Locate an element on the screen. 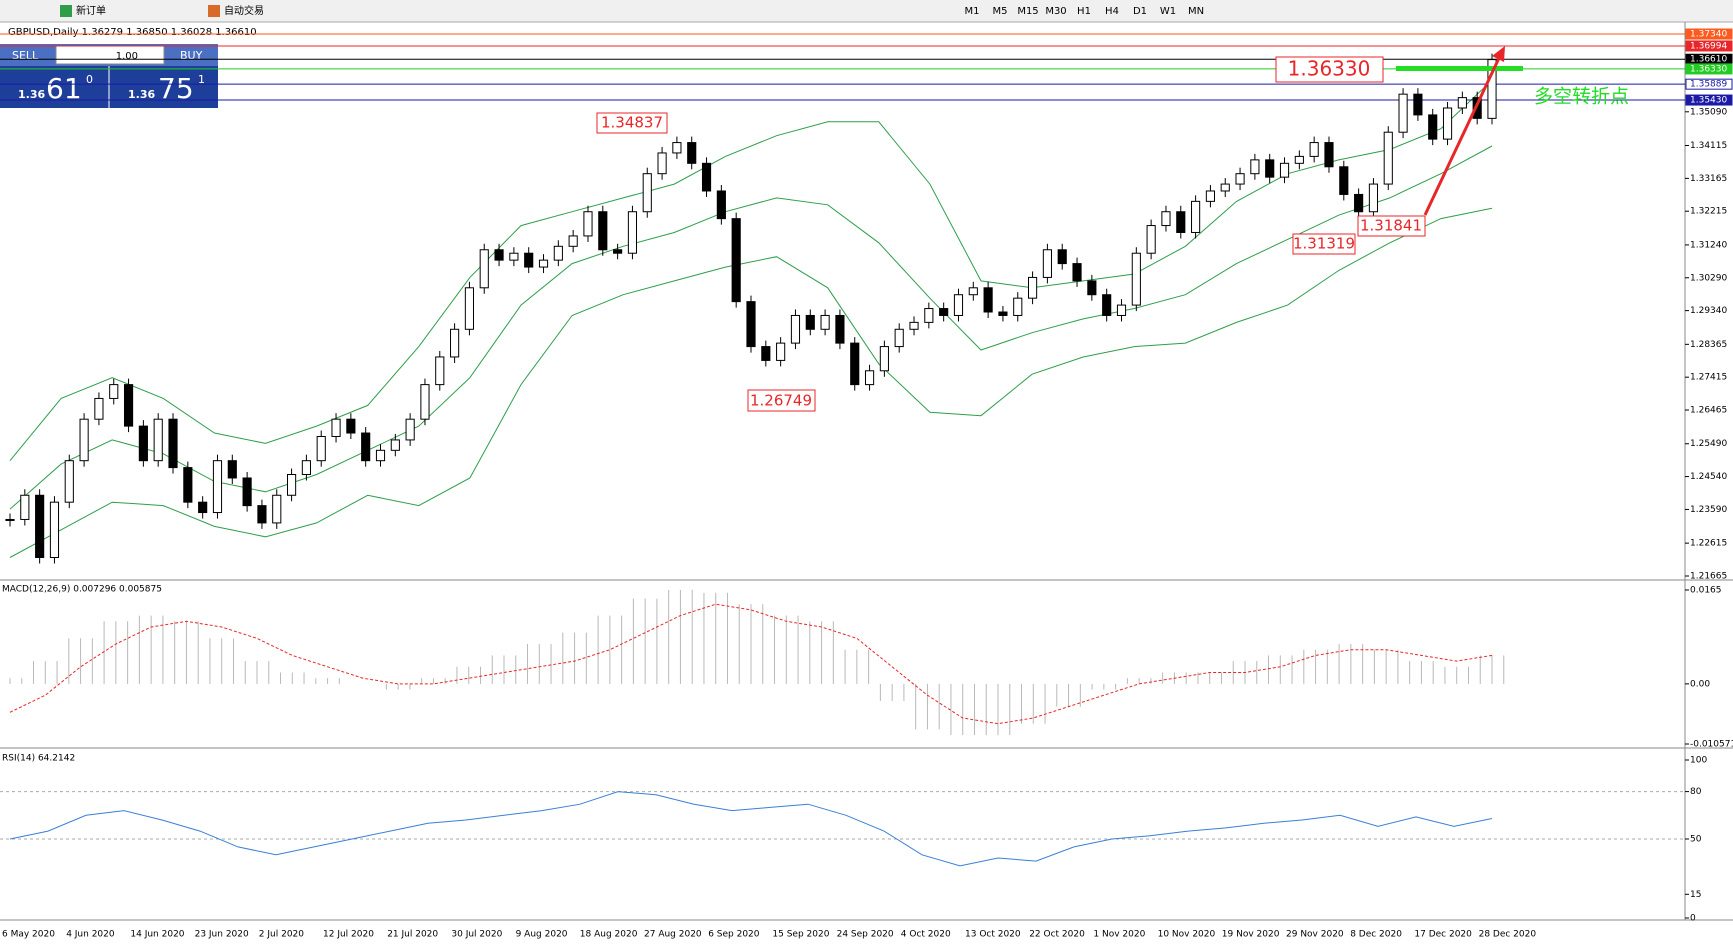 The image size is (1733, 951). buy-button: BUY is located at coordinates (191, 55).